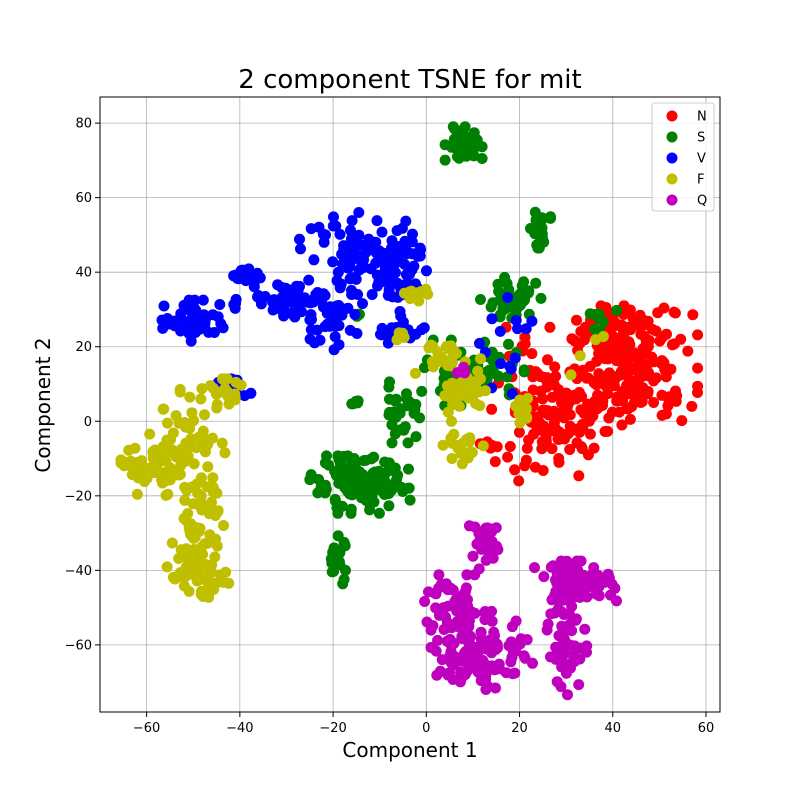  What do you see at coordinates (146, 728) in the screenshot?
I see `x-tick-label: −60` at bounding box center [146, 728].